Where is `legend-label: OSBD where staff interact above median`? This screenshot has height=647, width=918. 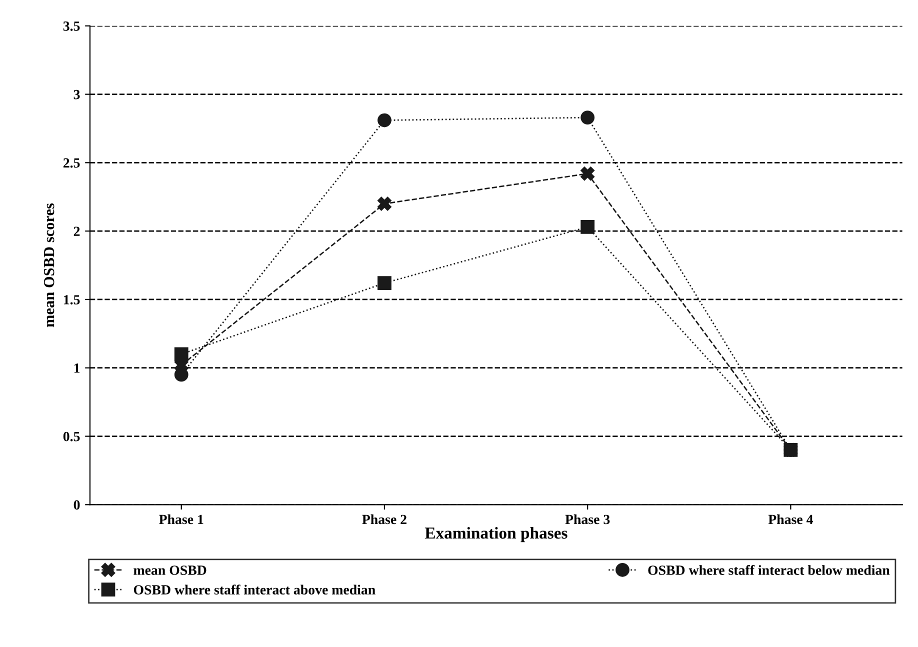
legend-label: OSBD where staff interact above median is located at coordinates (255, 589).